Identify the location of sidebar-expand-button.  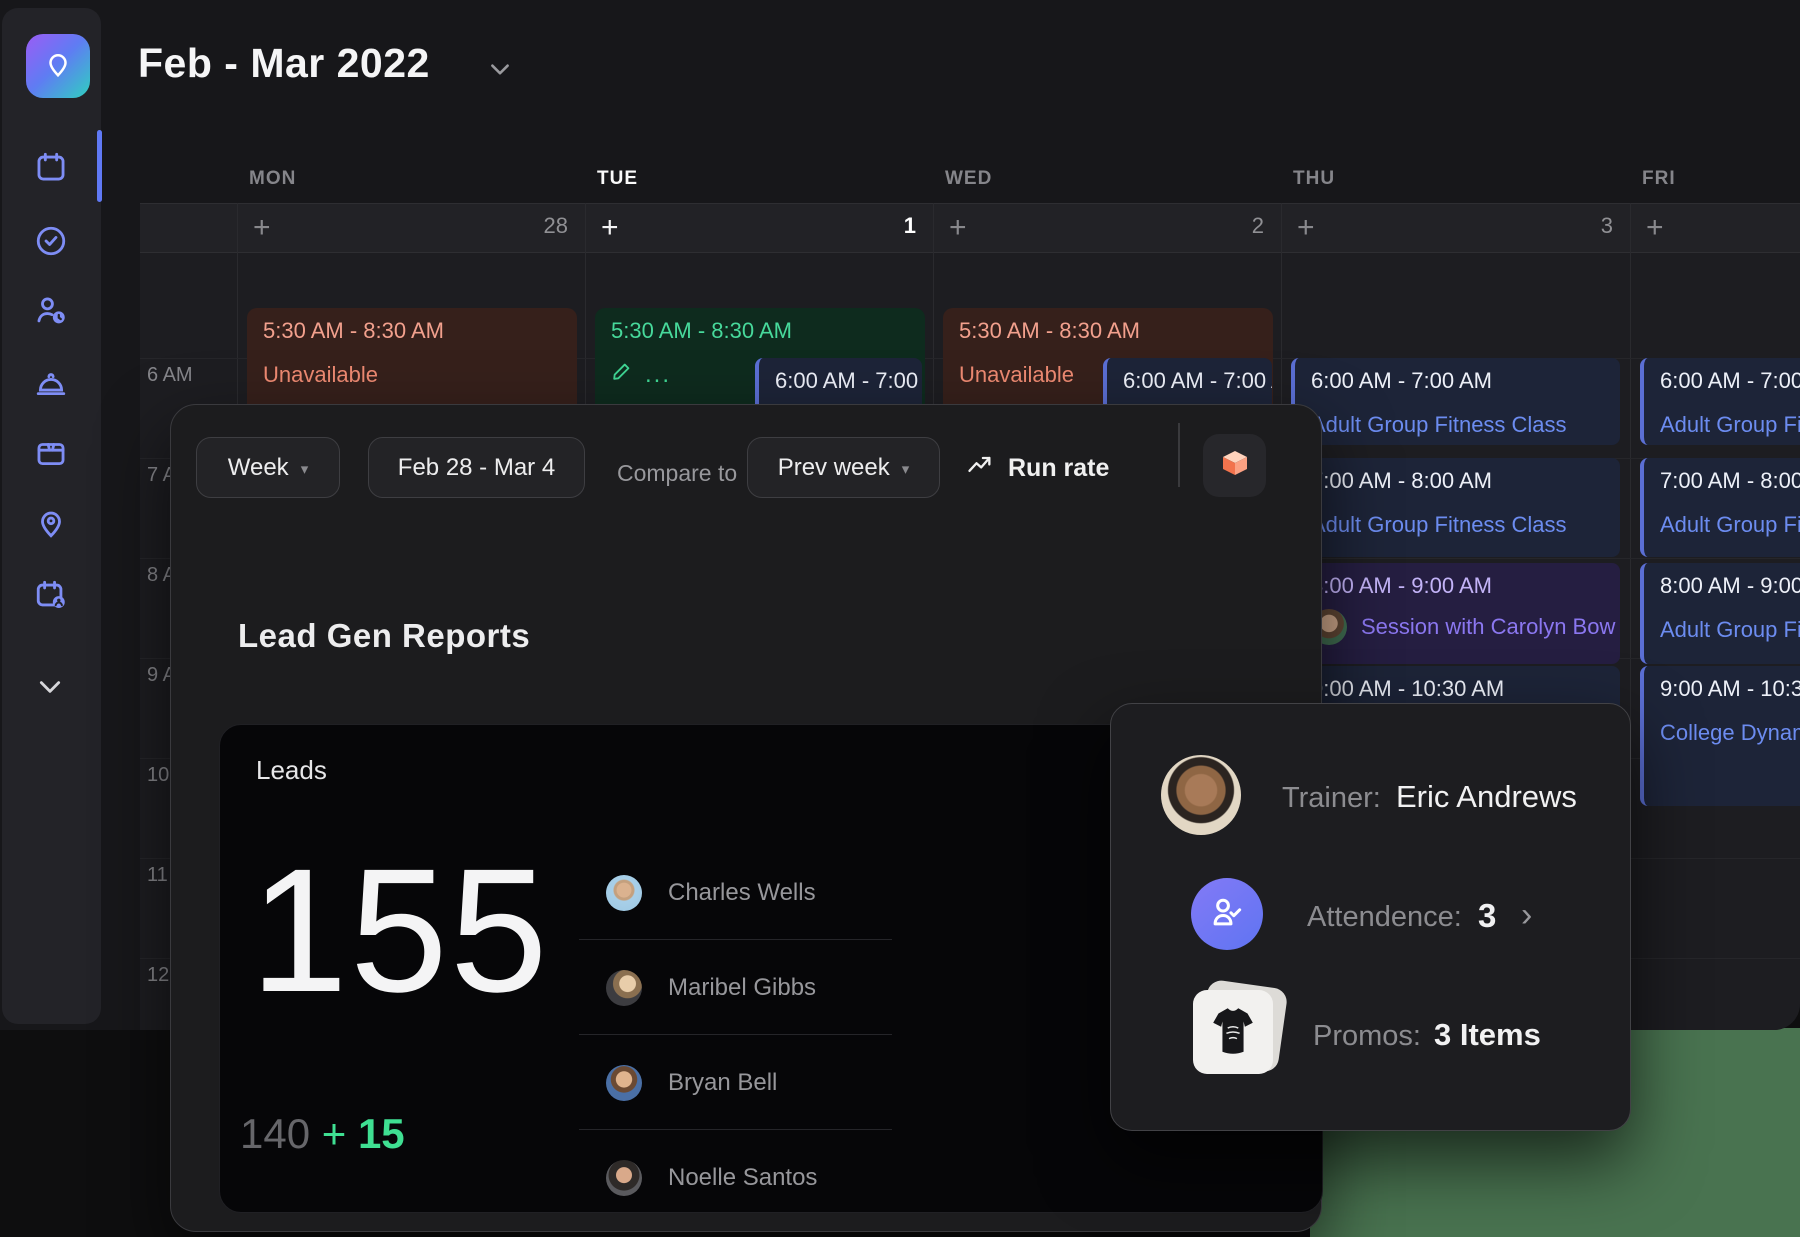
(50, 689).